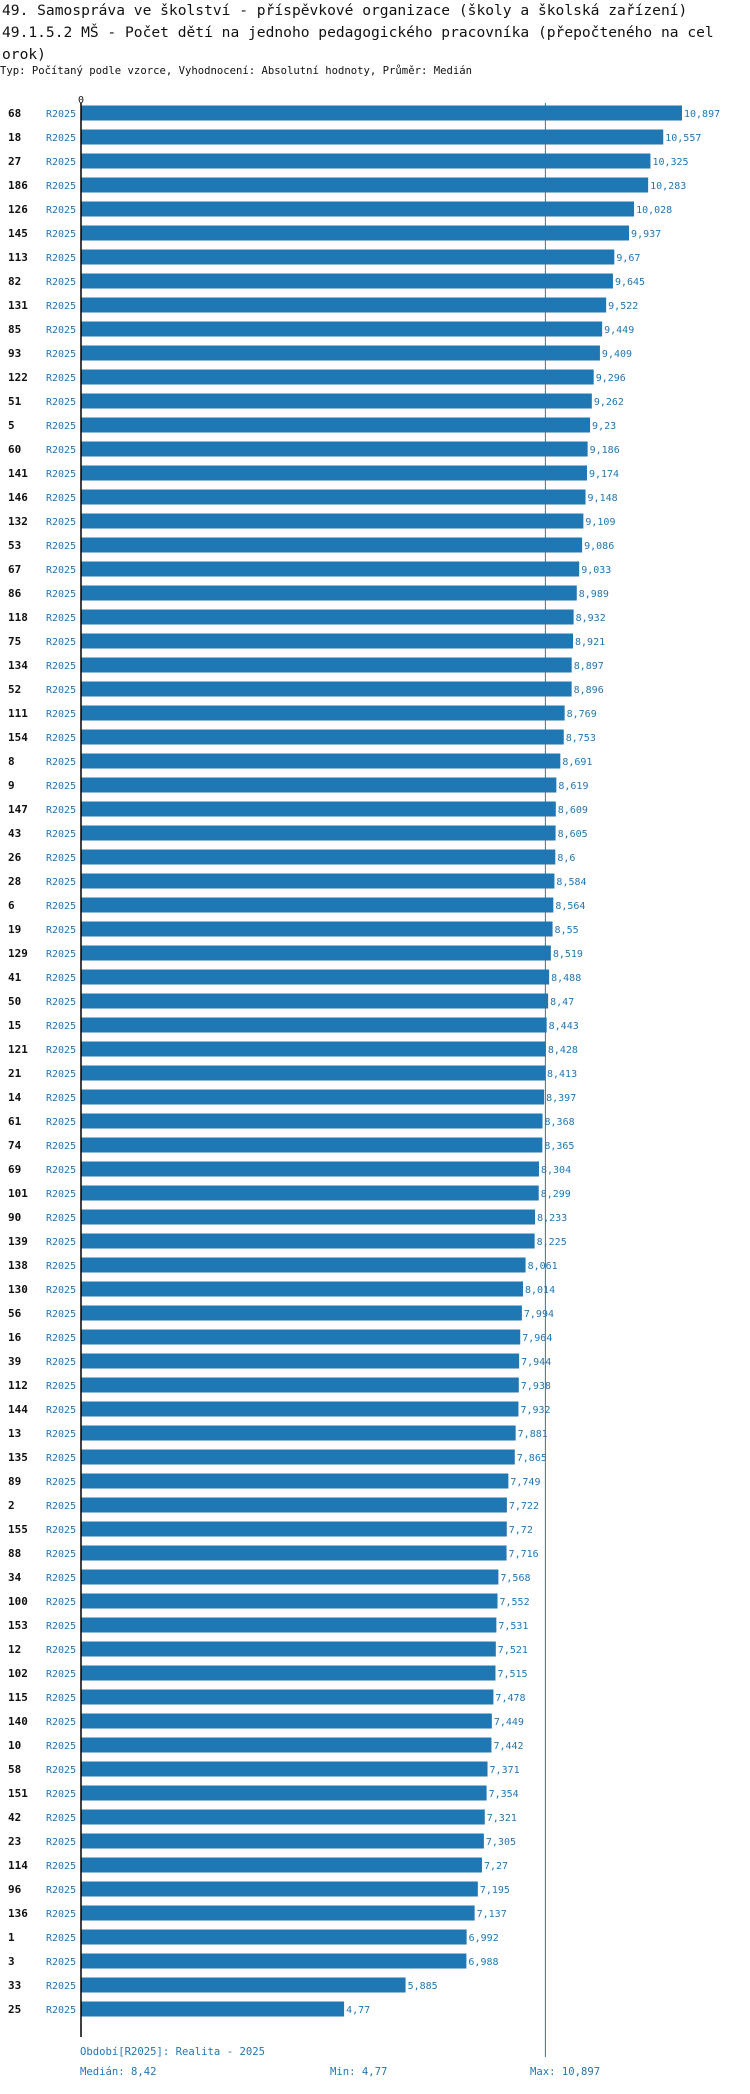 The height and width of the screenshot is (2094, 750). I want to click on bar-value-label: 6,992, so click(484, 1938).